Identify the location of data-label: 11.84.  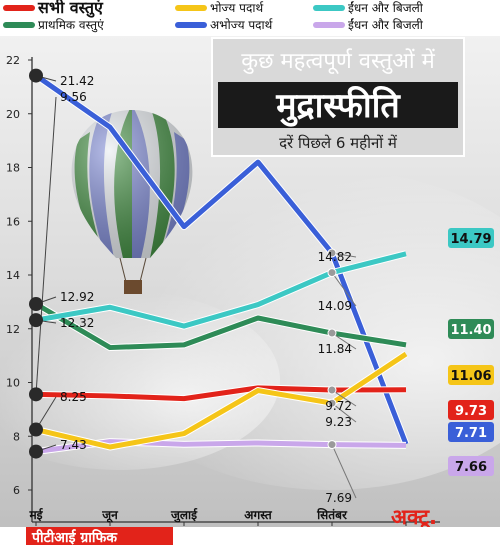
(335, 349).